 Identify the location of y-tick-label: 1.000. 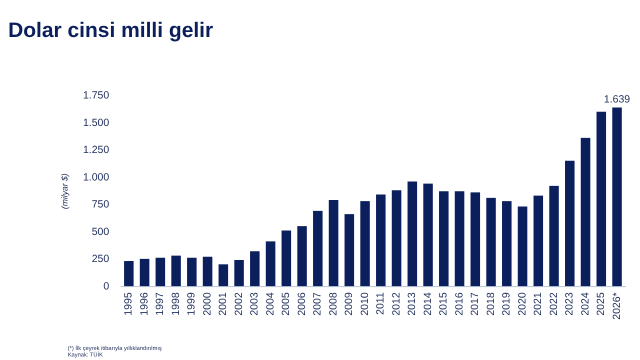
(96, 178).